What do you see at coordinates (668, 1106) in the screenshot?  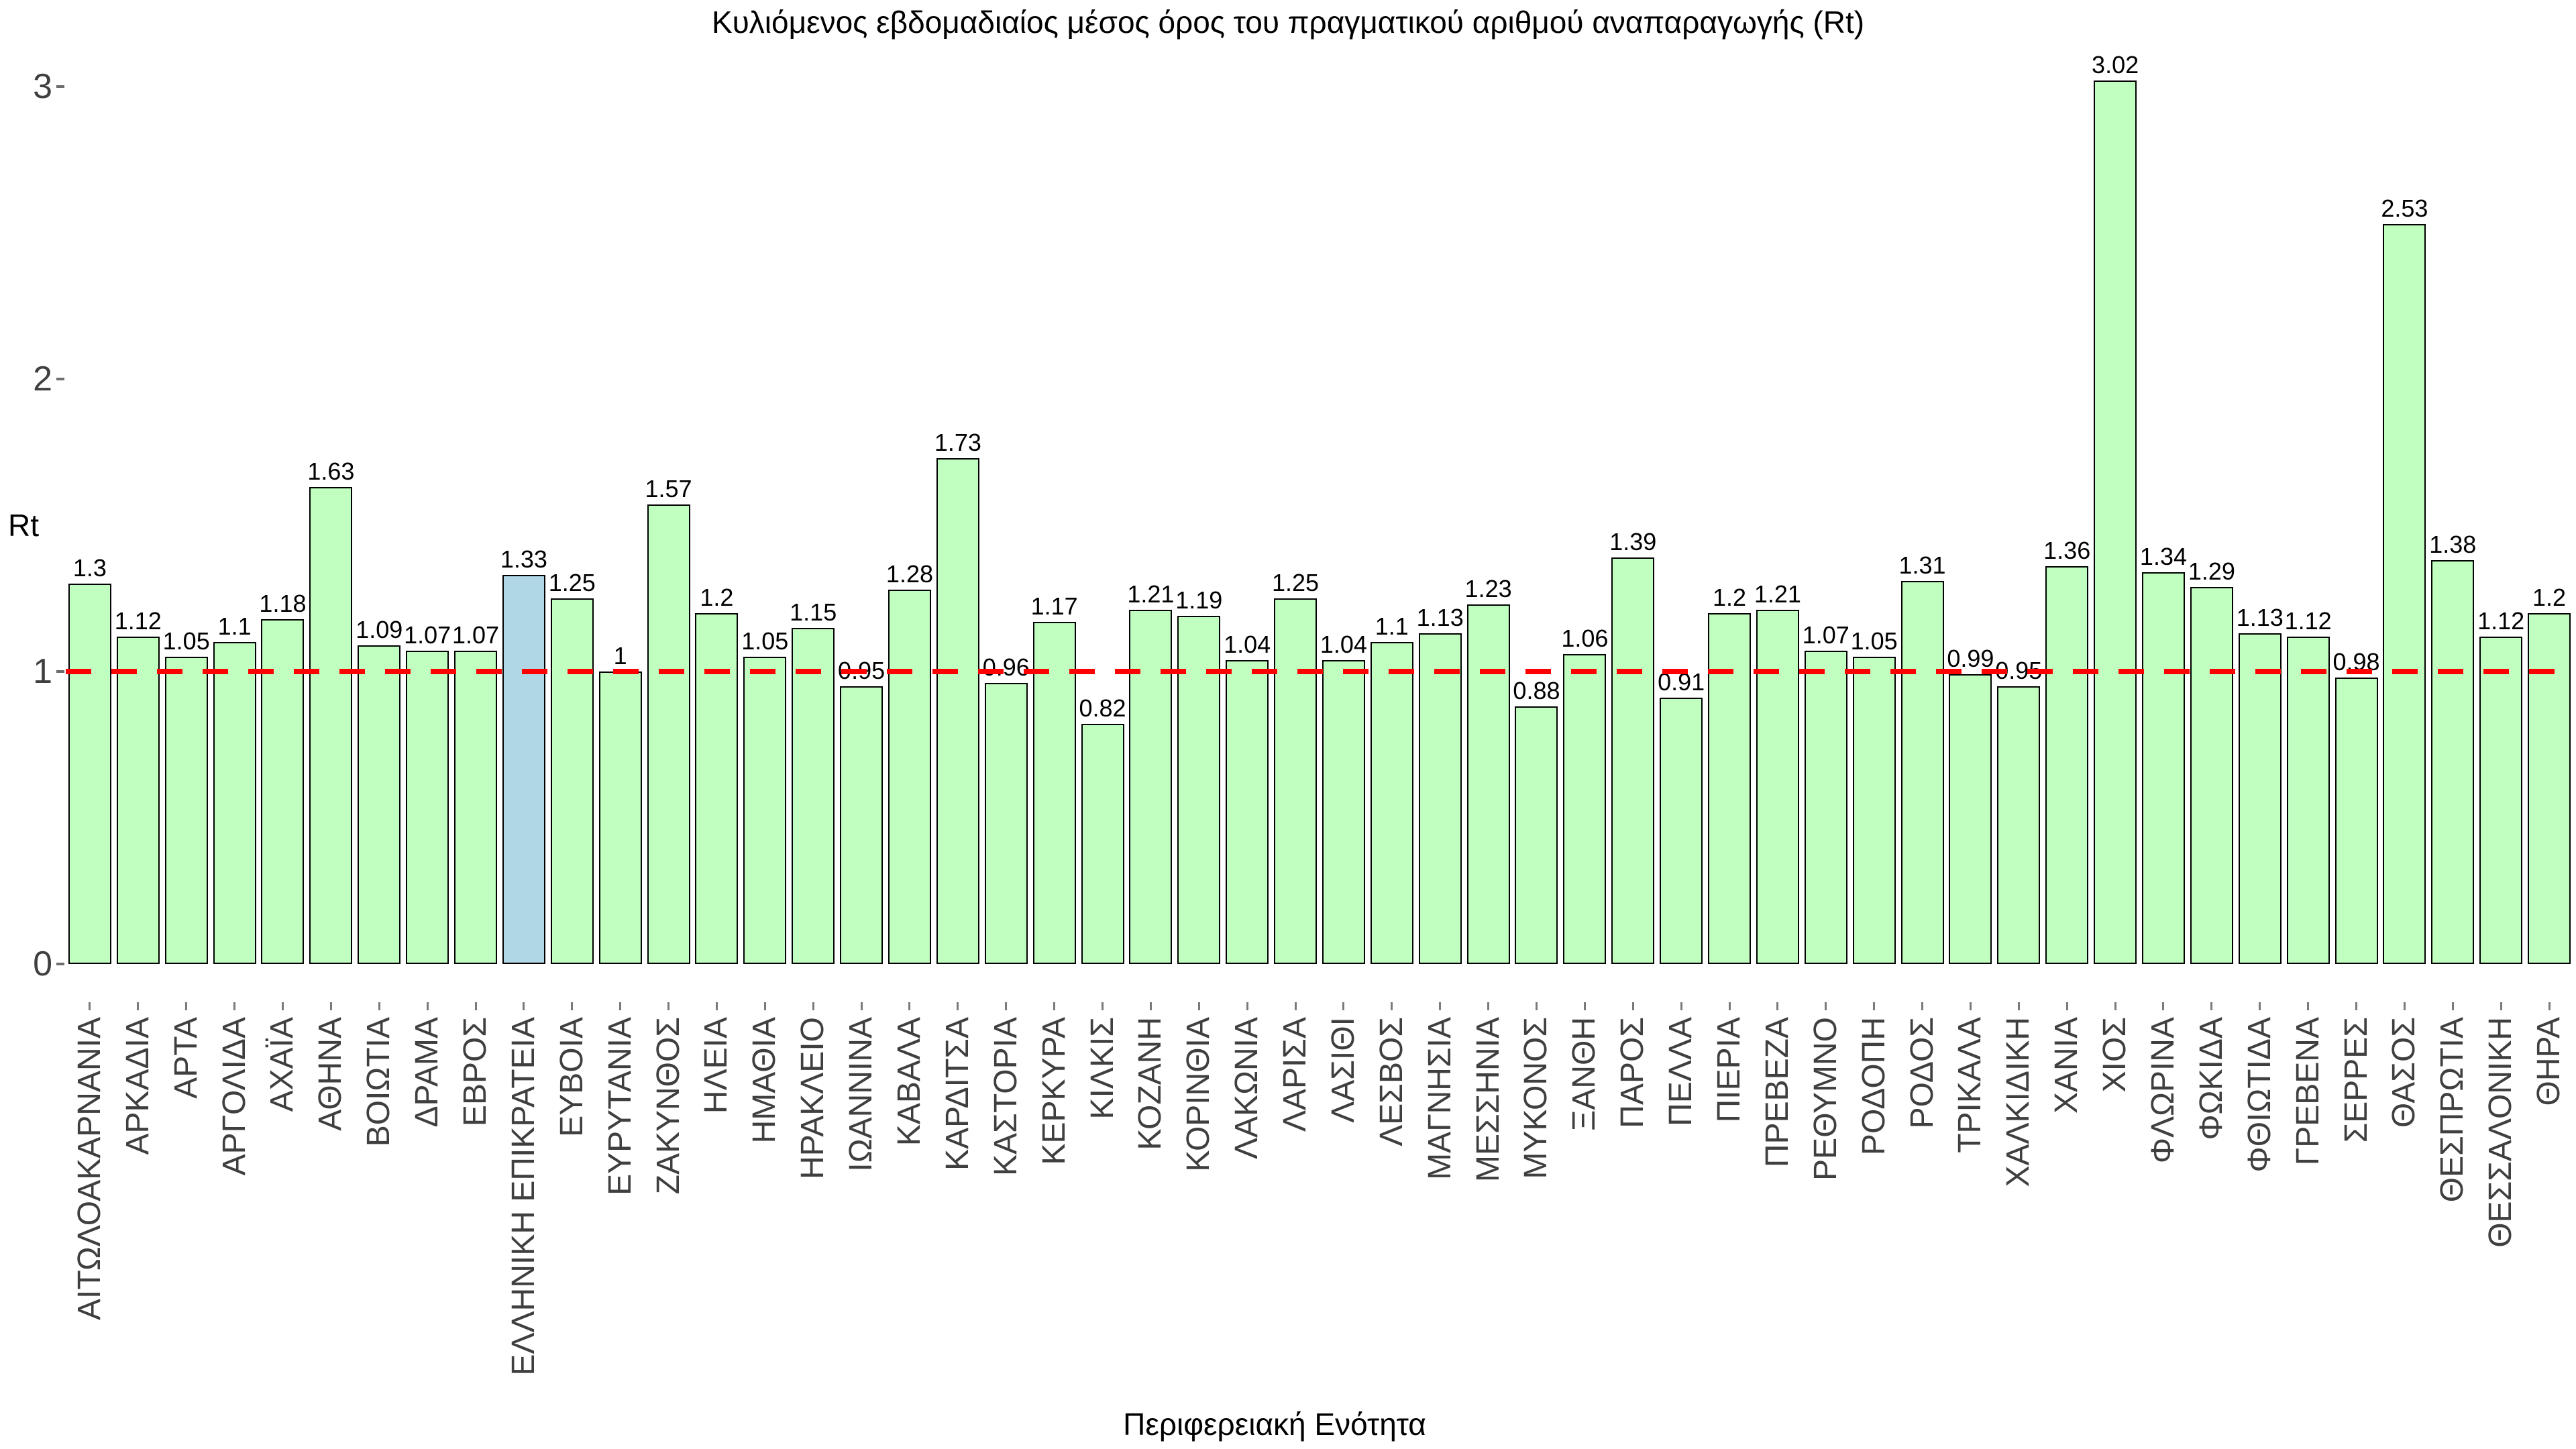 I see `x-tick-label: ΖΑΚΥΝΘΟΣ` at bounding box center [668, 1106].